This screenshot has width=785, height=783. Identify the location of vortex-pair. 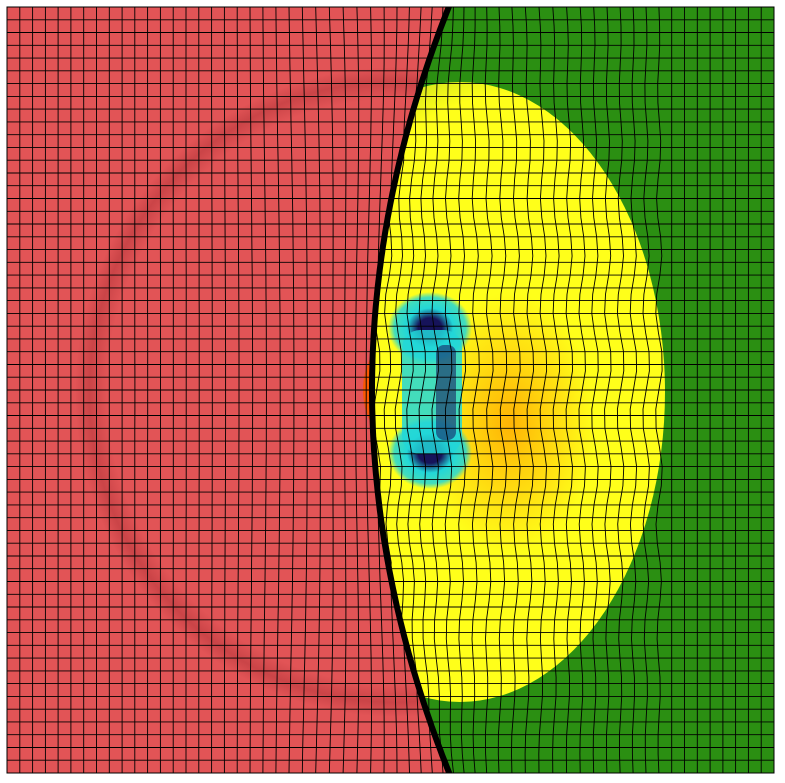
(430, 390).